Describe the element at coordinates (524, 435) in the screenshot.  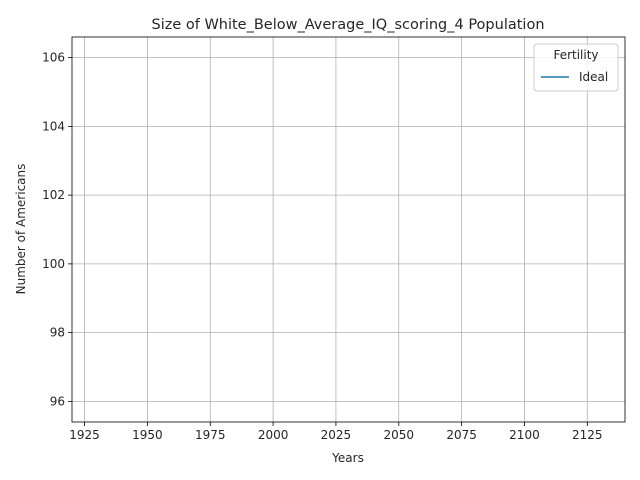
I see `x-tick-label: 2100` at that location.